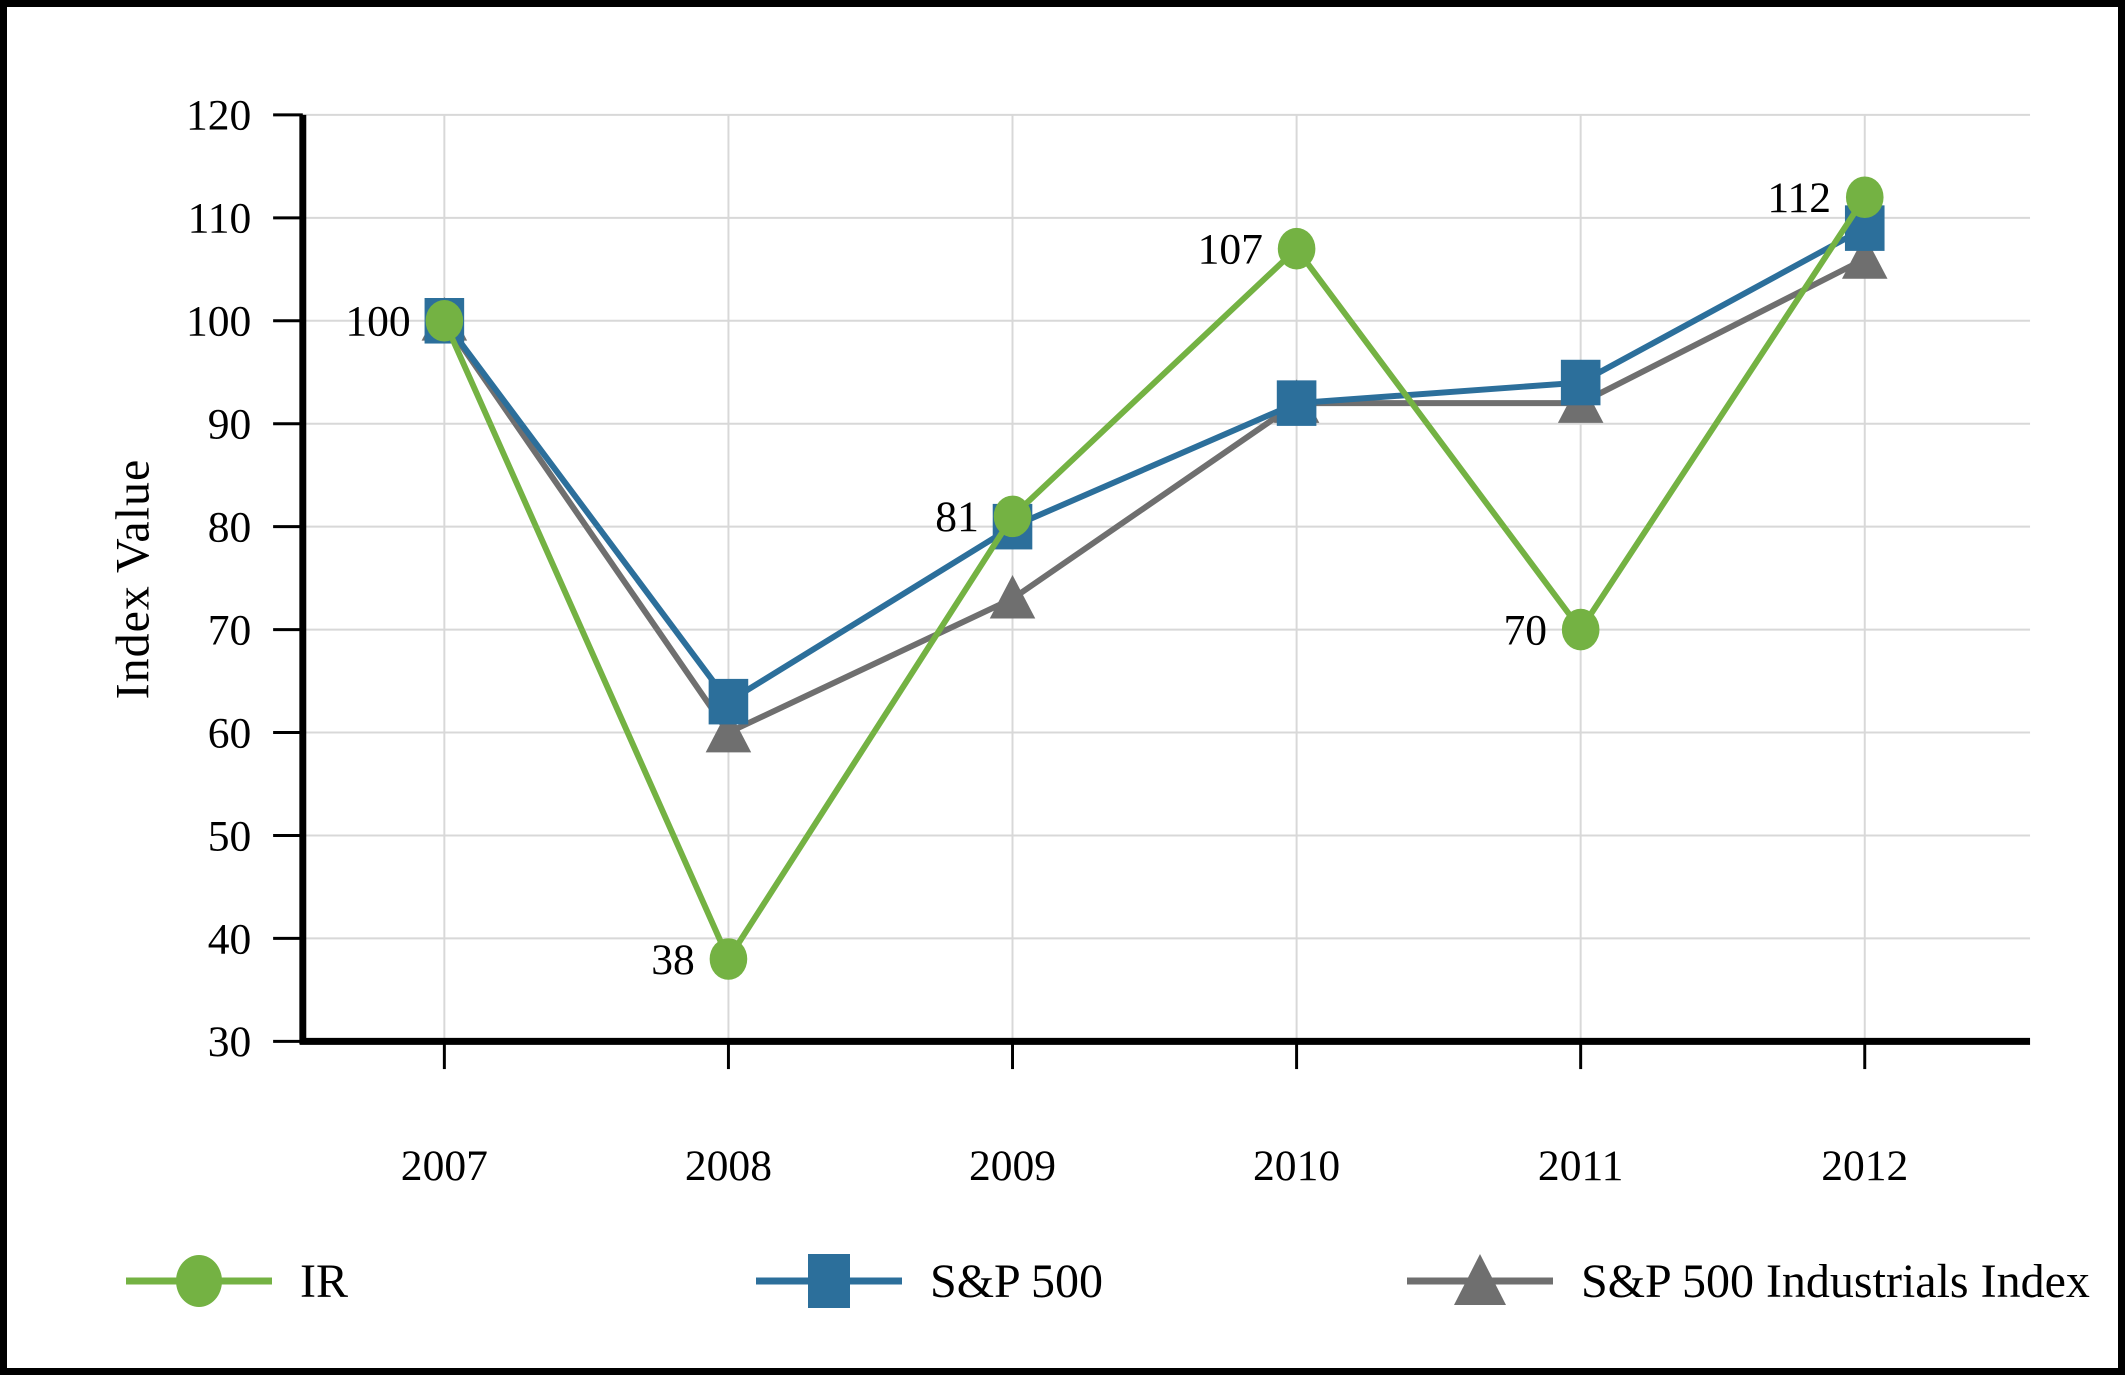 The width and height of the screenshot is (2125, 1375). I want to click on svg-text: 2009, so click(1012, 1166).